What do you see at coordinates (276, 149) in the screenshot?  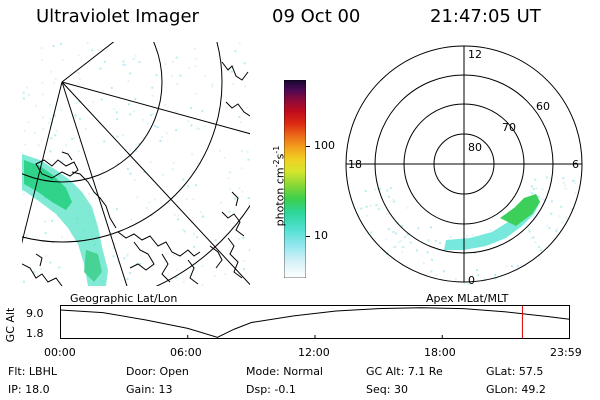 I see `unit-exp-s: -1` at bounding box center [276, 149].